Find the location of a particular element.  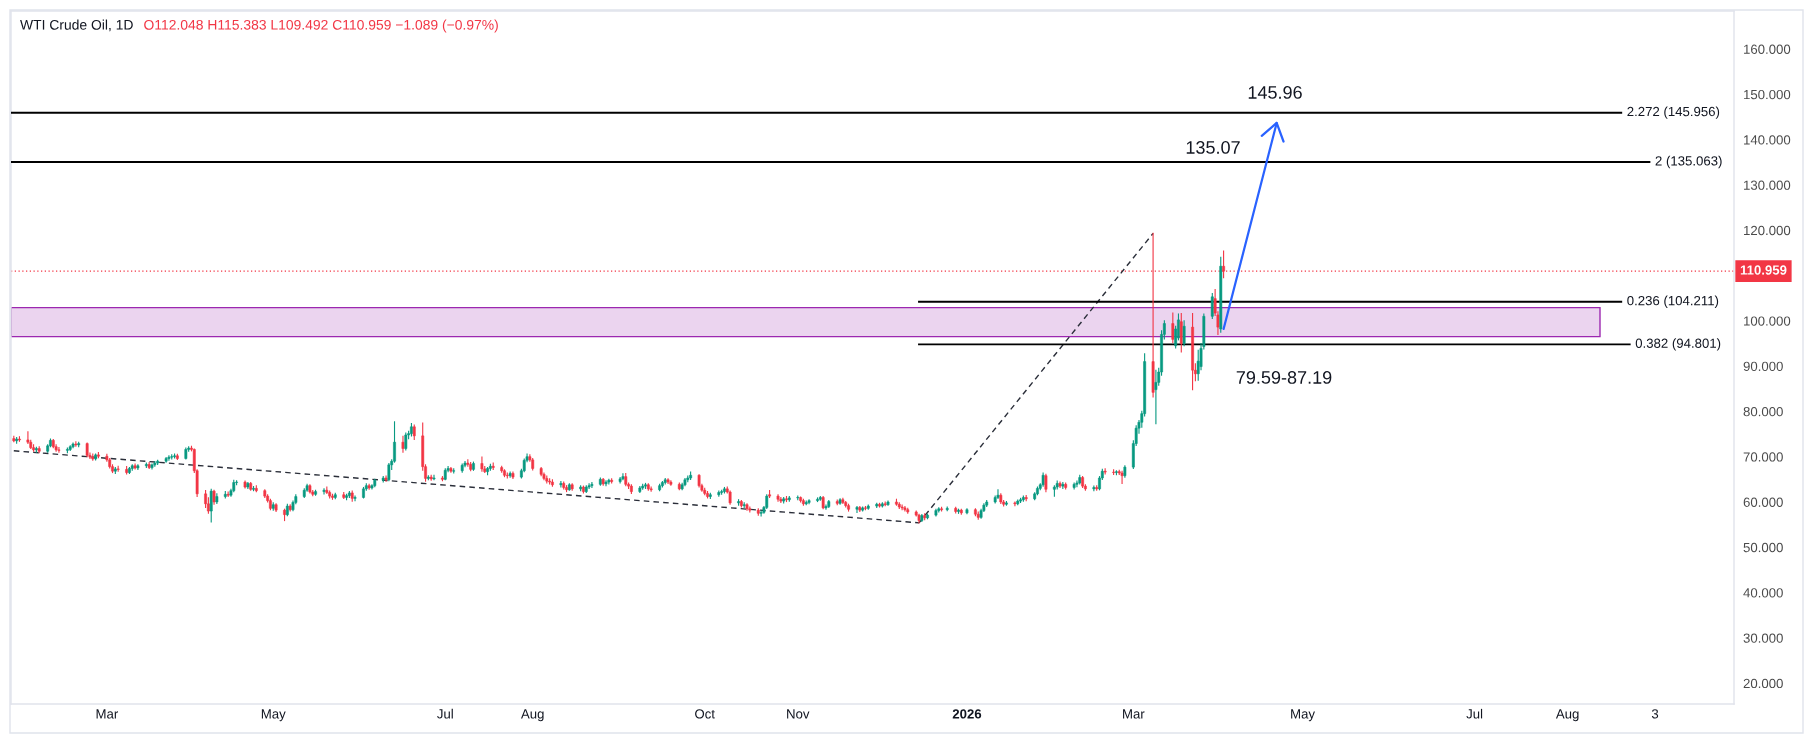

y-tick-label: 150.000 is located at coordinates (1767, 94).